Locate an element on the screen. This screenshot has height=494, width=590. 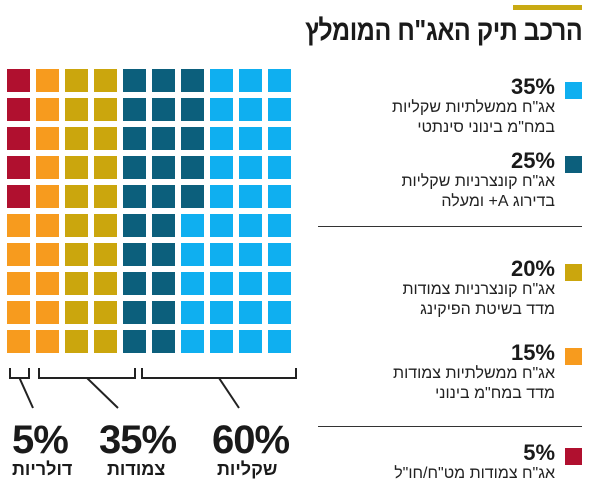
group-linked-label: צמודות is located at coordinates (136, 469).